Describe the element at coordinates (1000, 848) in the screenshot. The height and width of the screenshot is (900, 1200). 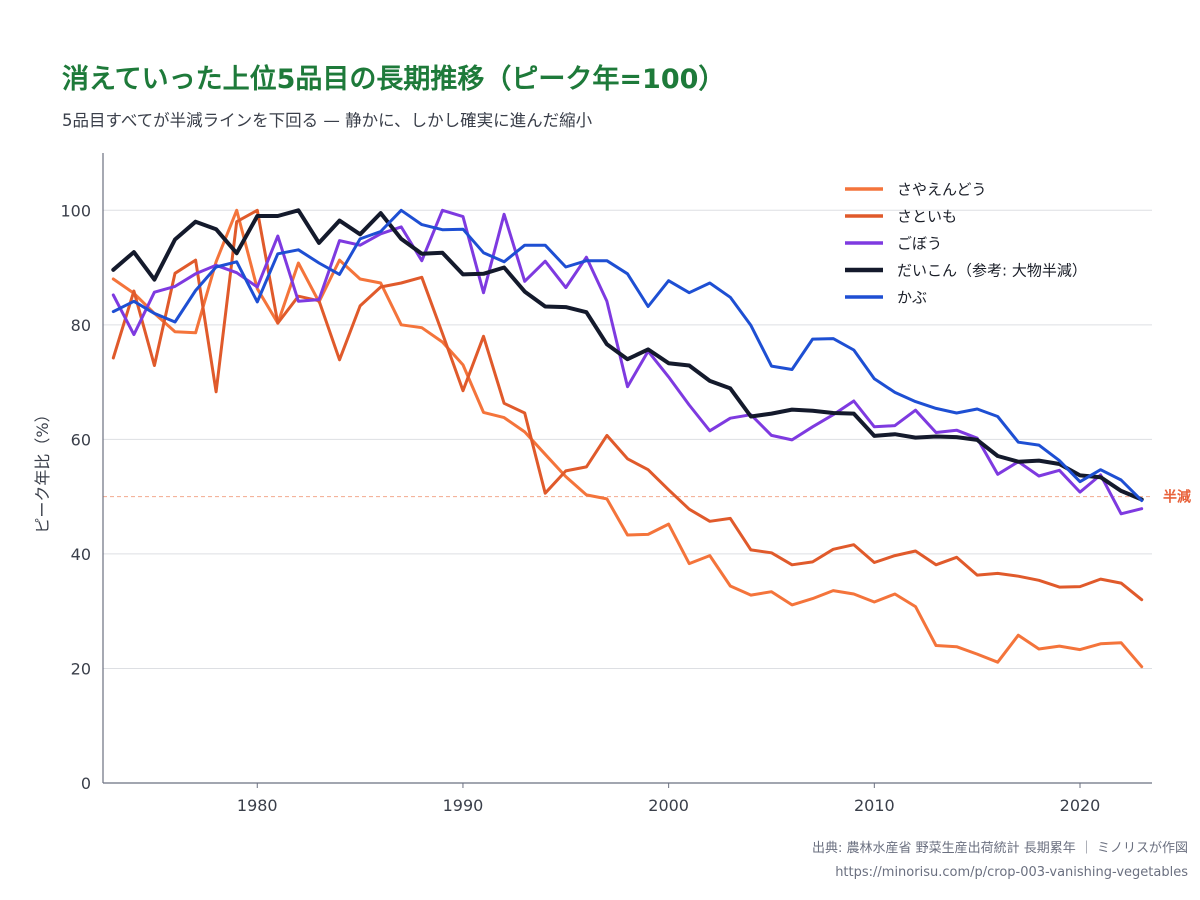
I see `source-note: 出典: 農林水産省 野菜生産出荷統計 長期累年 ｜ ミノリスが作図` at that location.